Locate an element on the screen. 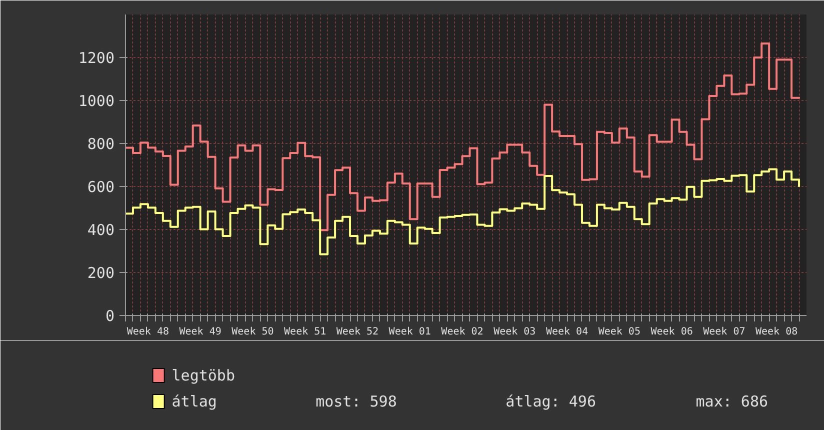 This screenshot has width=824, height=430. y-tick-label: 600 is located at coordinates (100, 187).